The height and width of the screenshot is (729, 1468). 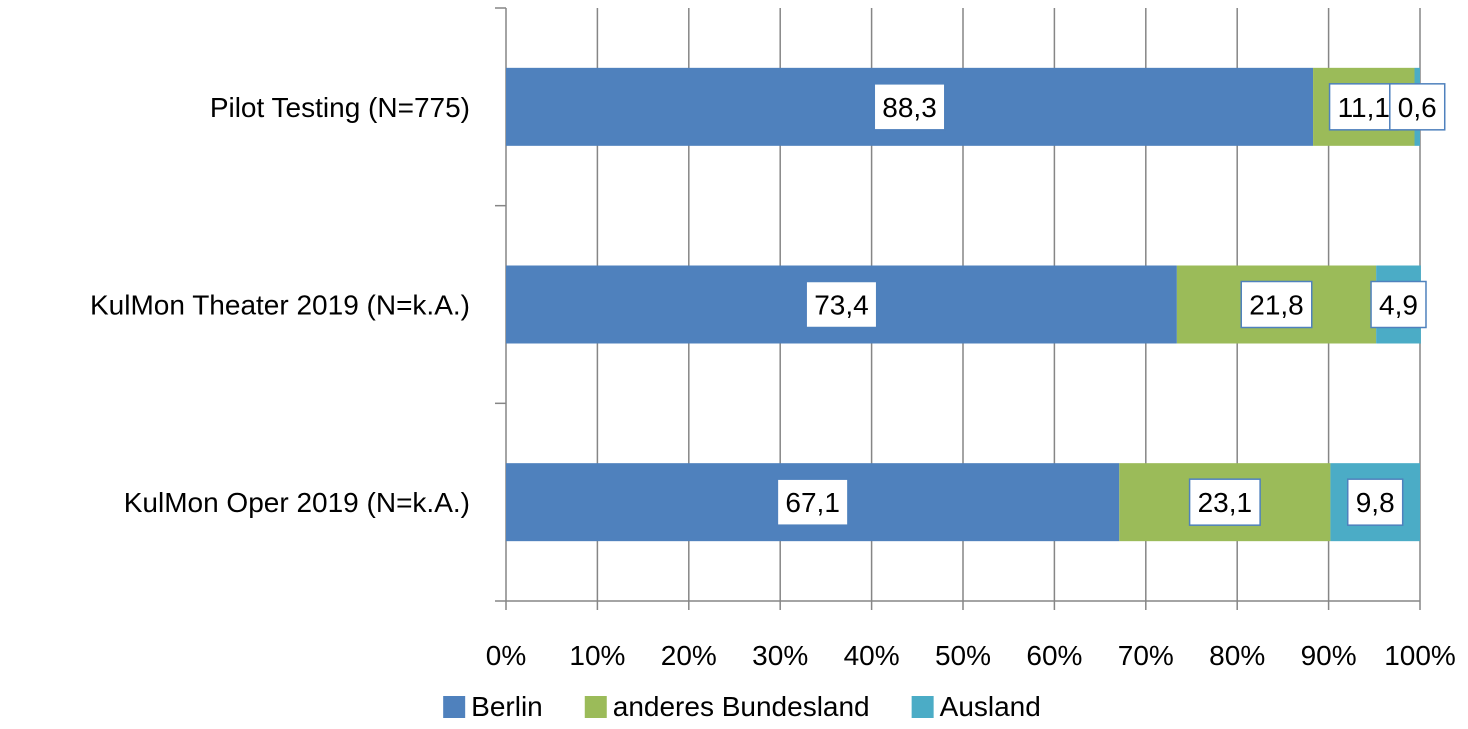 I want to click on data-label: 23,1, so click(x=1225, y=502).